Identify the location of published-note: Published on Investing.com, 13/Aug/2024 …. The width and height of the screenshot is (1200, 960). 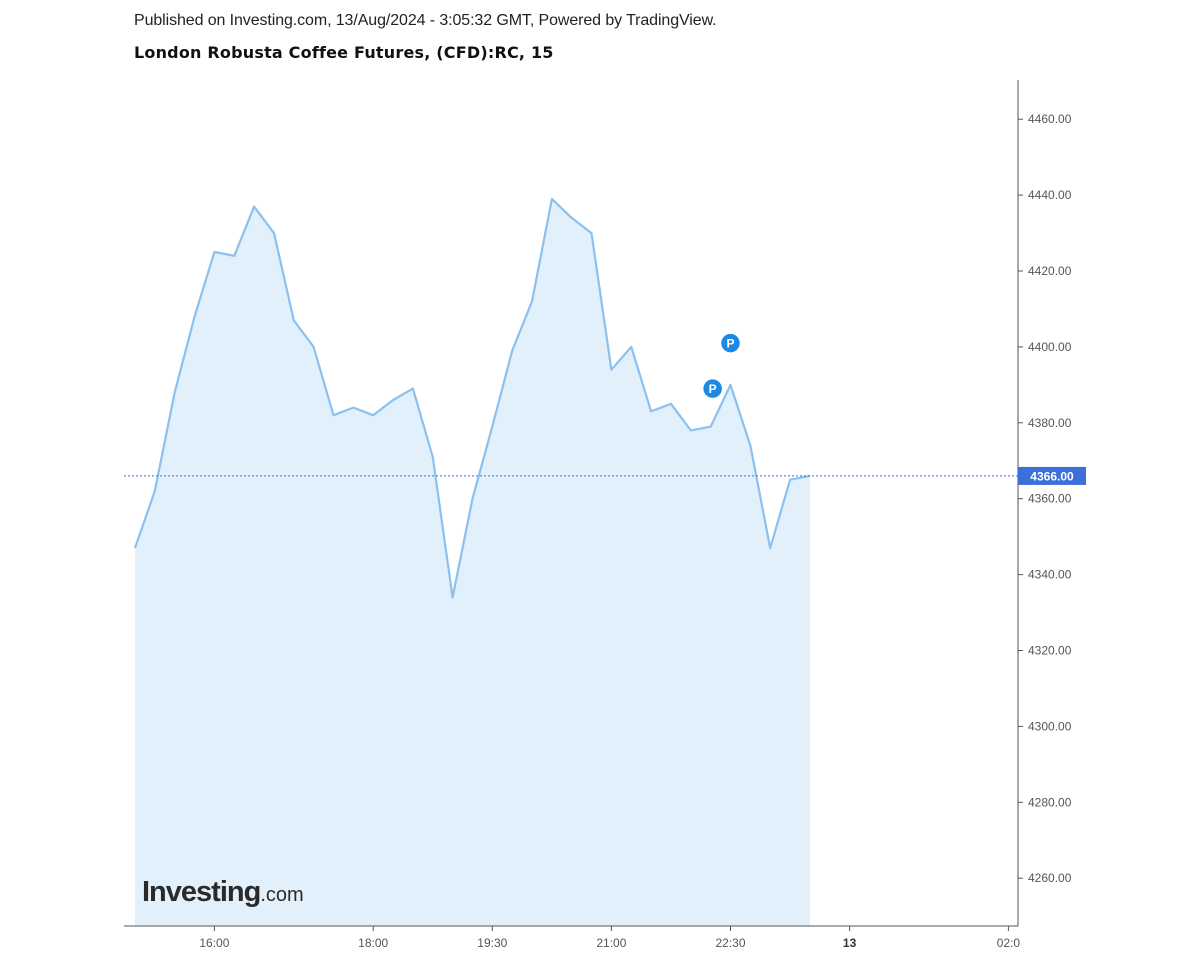
(425, 20).